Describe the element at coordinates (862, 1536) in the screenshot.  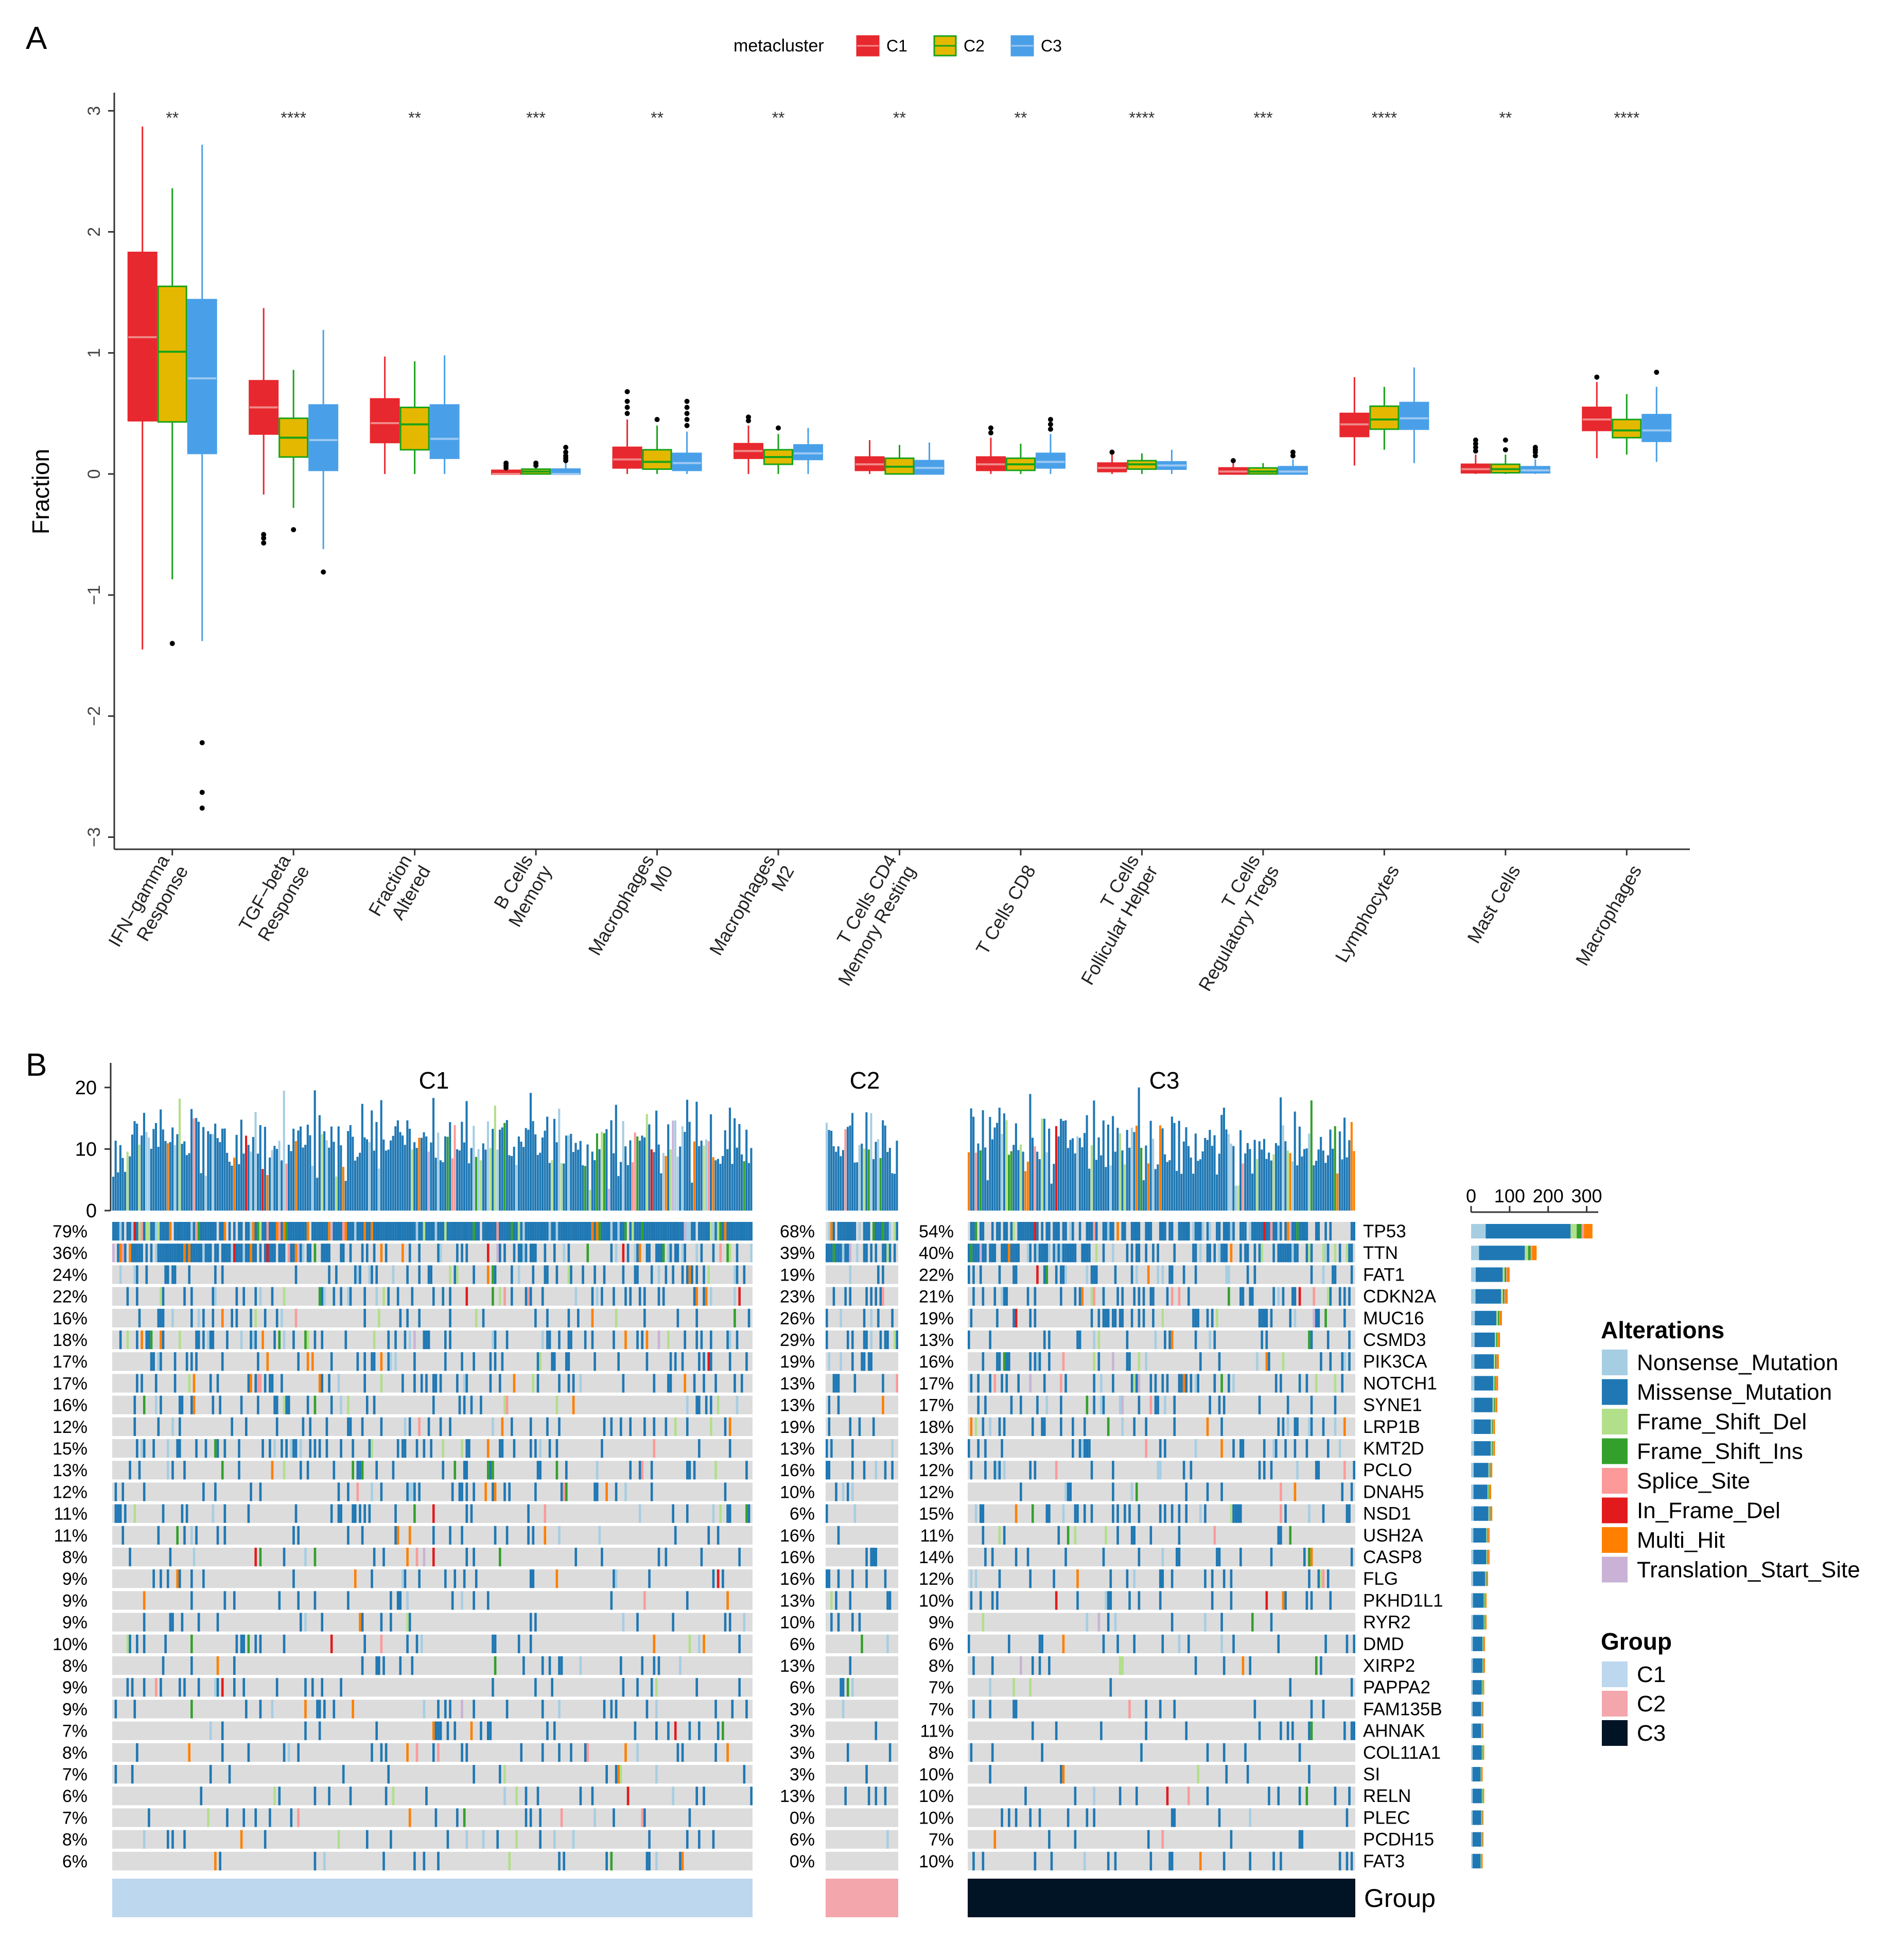
I see `row-background` at that location.